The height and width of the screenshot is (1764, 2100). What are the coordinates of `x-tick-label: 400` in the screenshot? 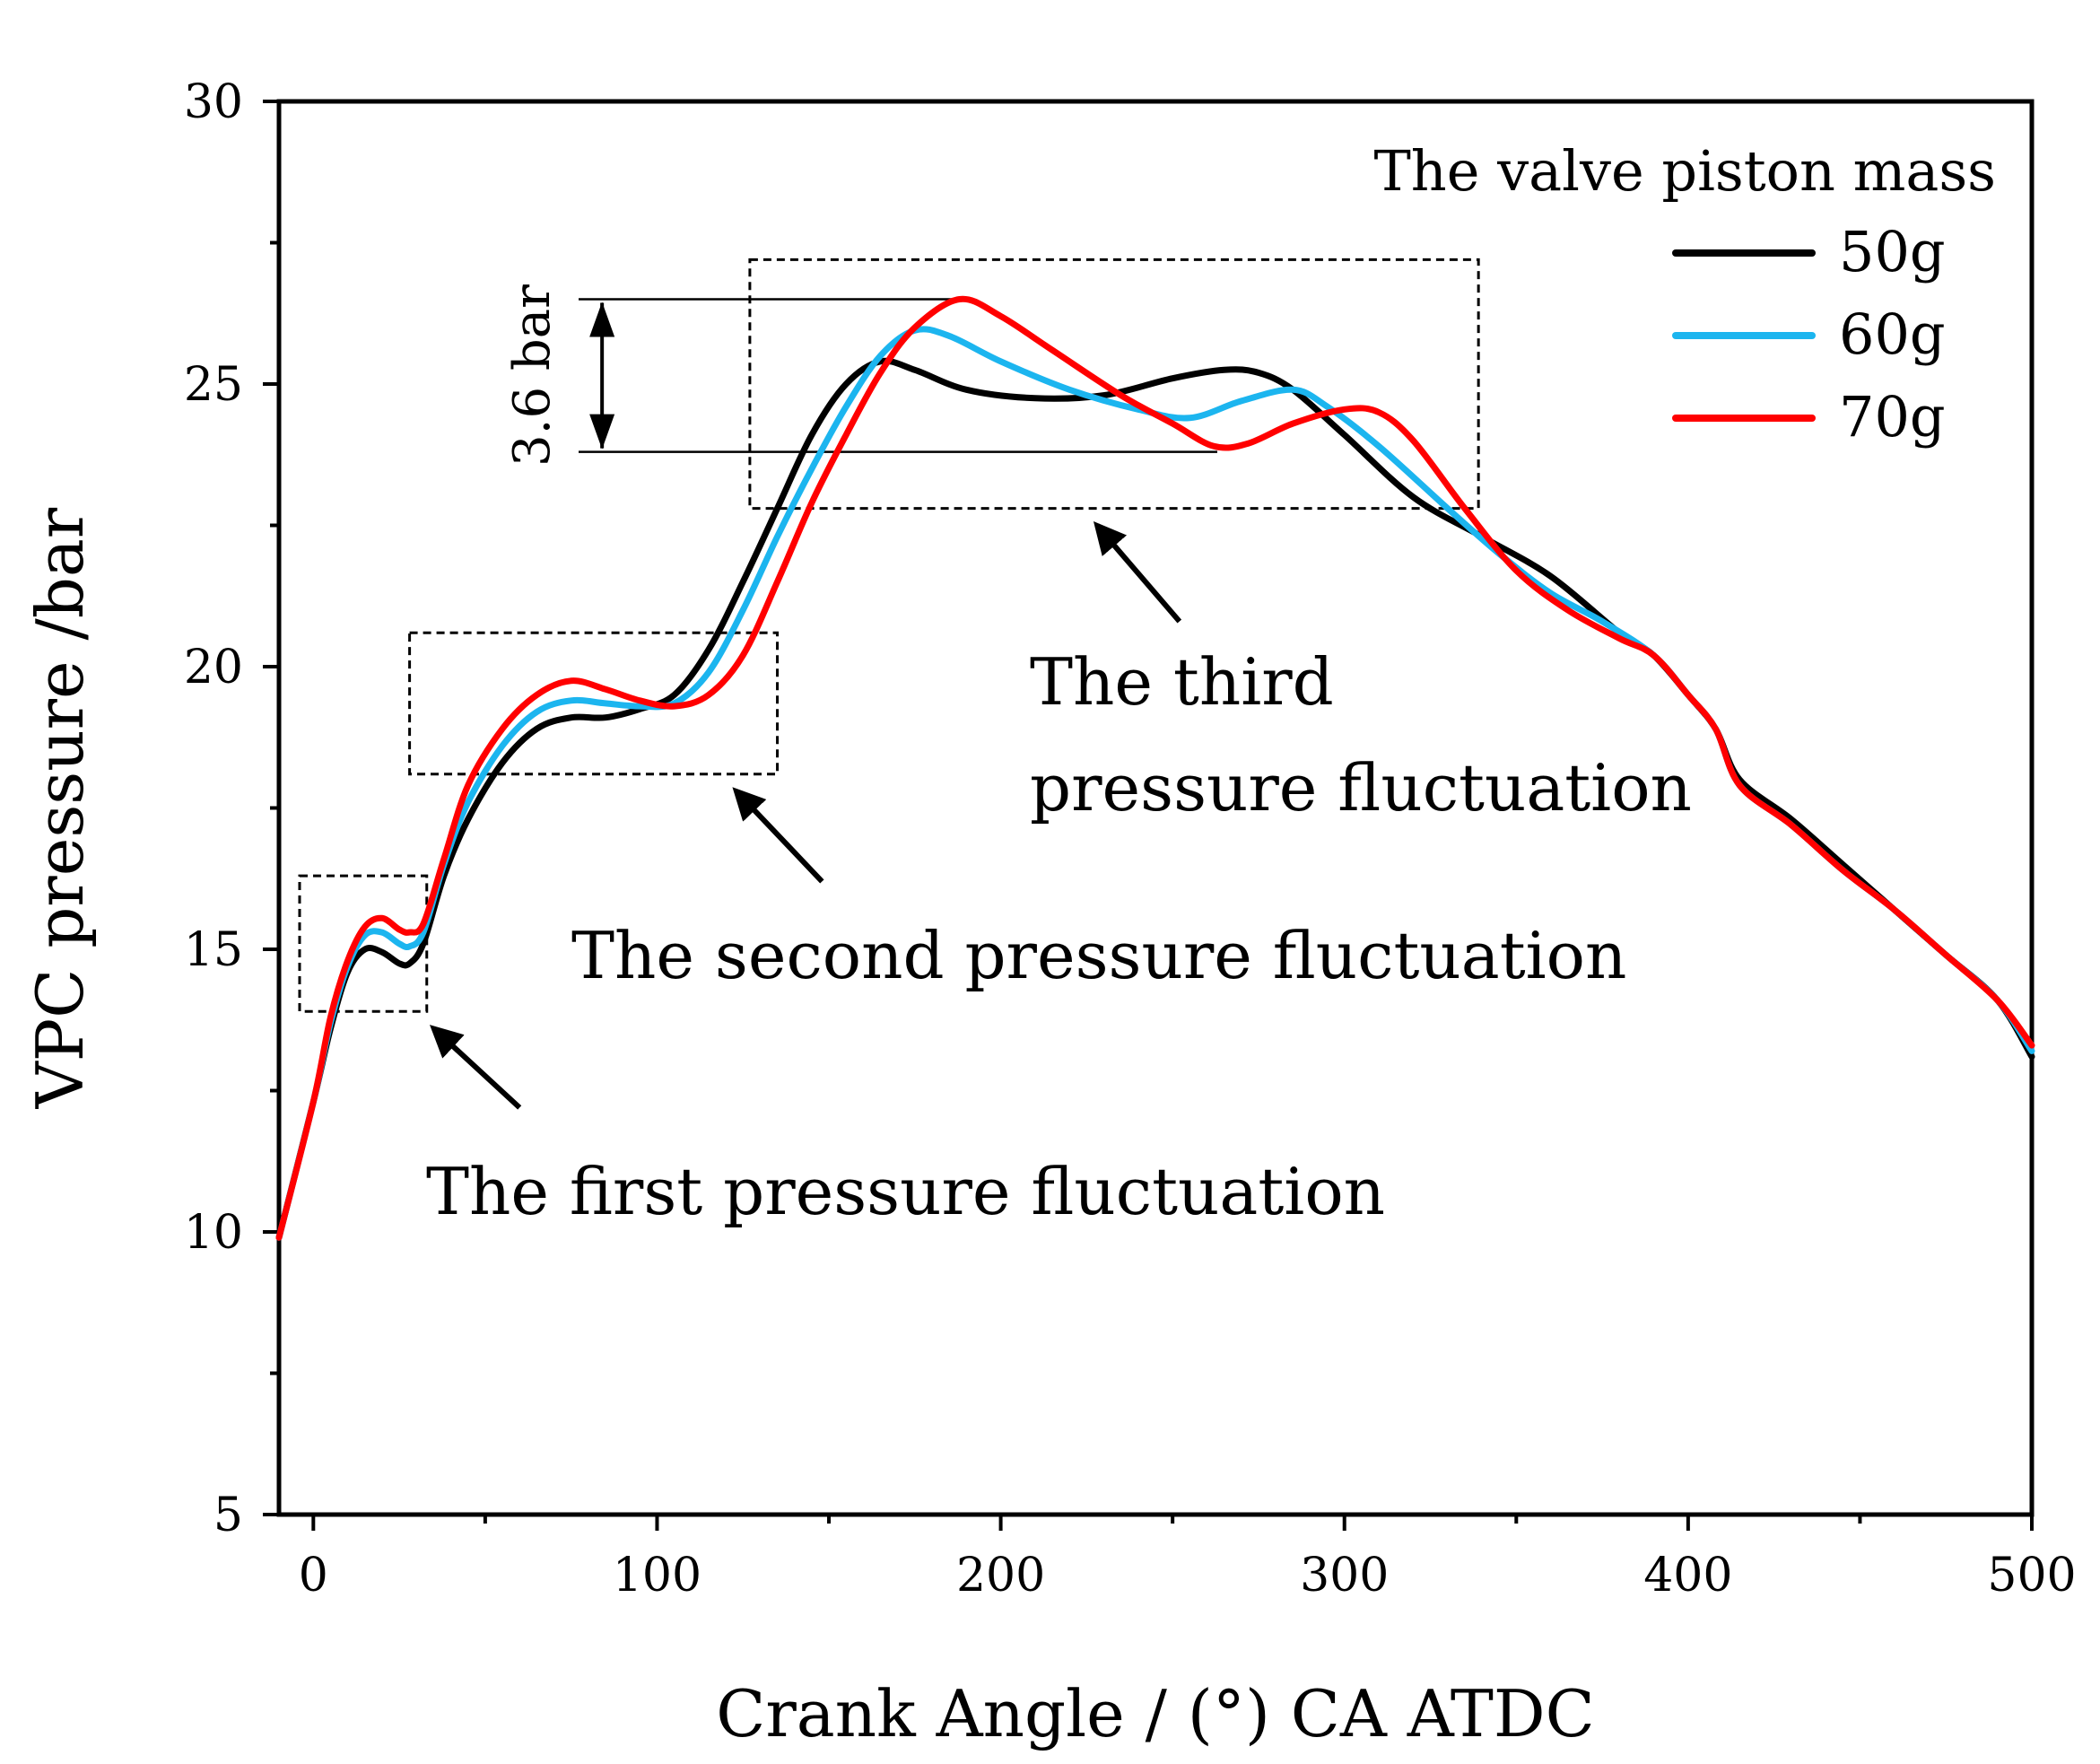 It's located at (1688, 1575).